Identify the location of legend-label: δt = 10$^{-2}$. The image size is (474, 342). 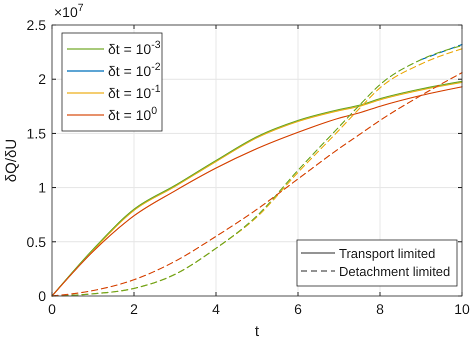
(134, 70).